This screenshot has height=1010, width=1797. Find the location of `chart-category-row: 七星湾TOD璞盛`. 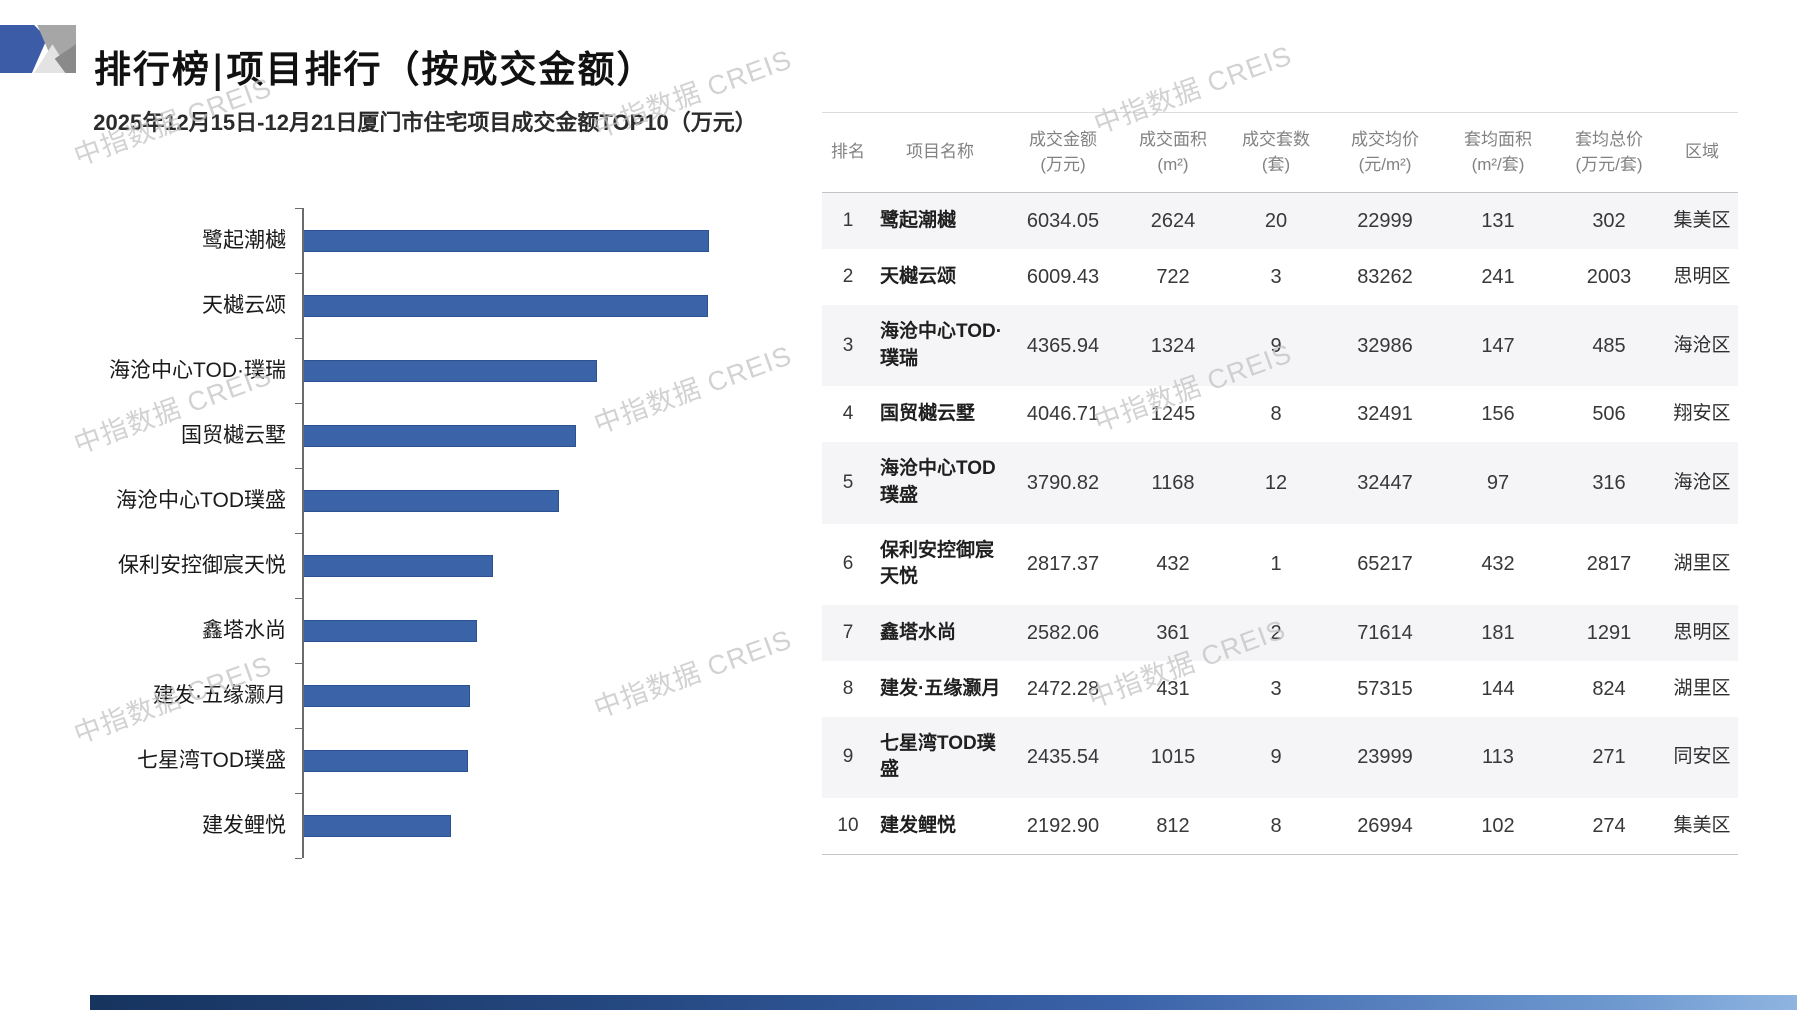

chart-category-row: 七星湾TOD璞盛 is located at coordinates (437, 761).